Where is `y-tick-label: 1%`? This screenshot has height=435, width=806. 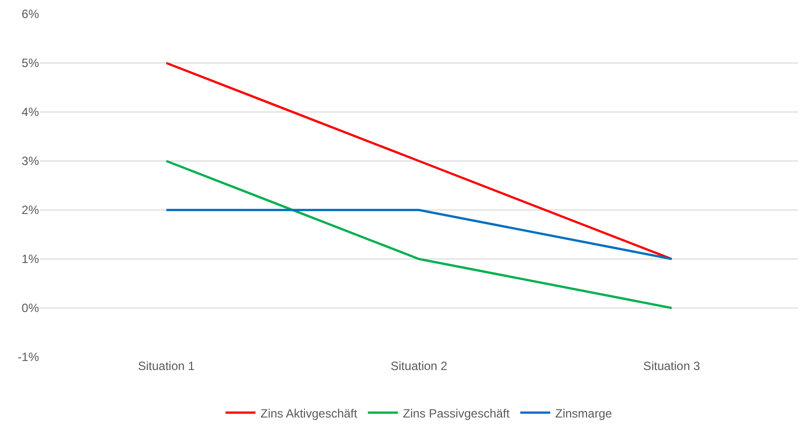
y-tick-label: 1% is located at coordinates (31, 259).